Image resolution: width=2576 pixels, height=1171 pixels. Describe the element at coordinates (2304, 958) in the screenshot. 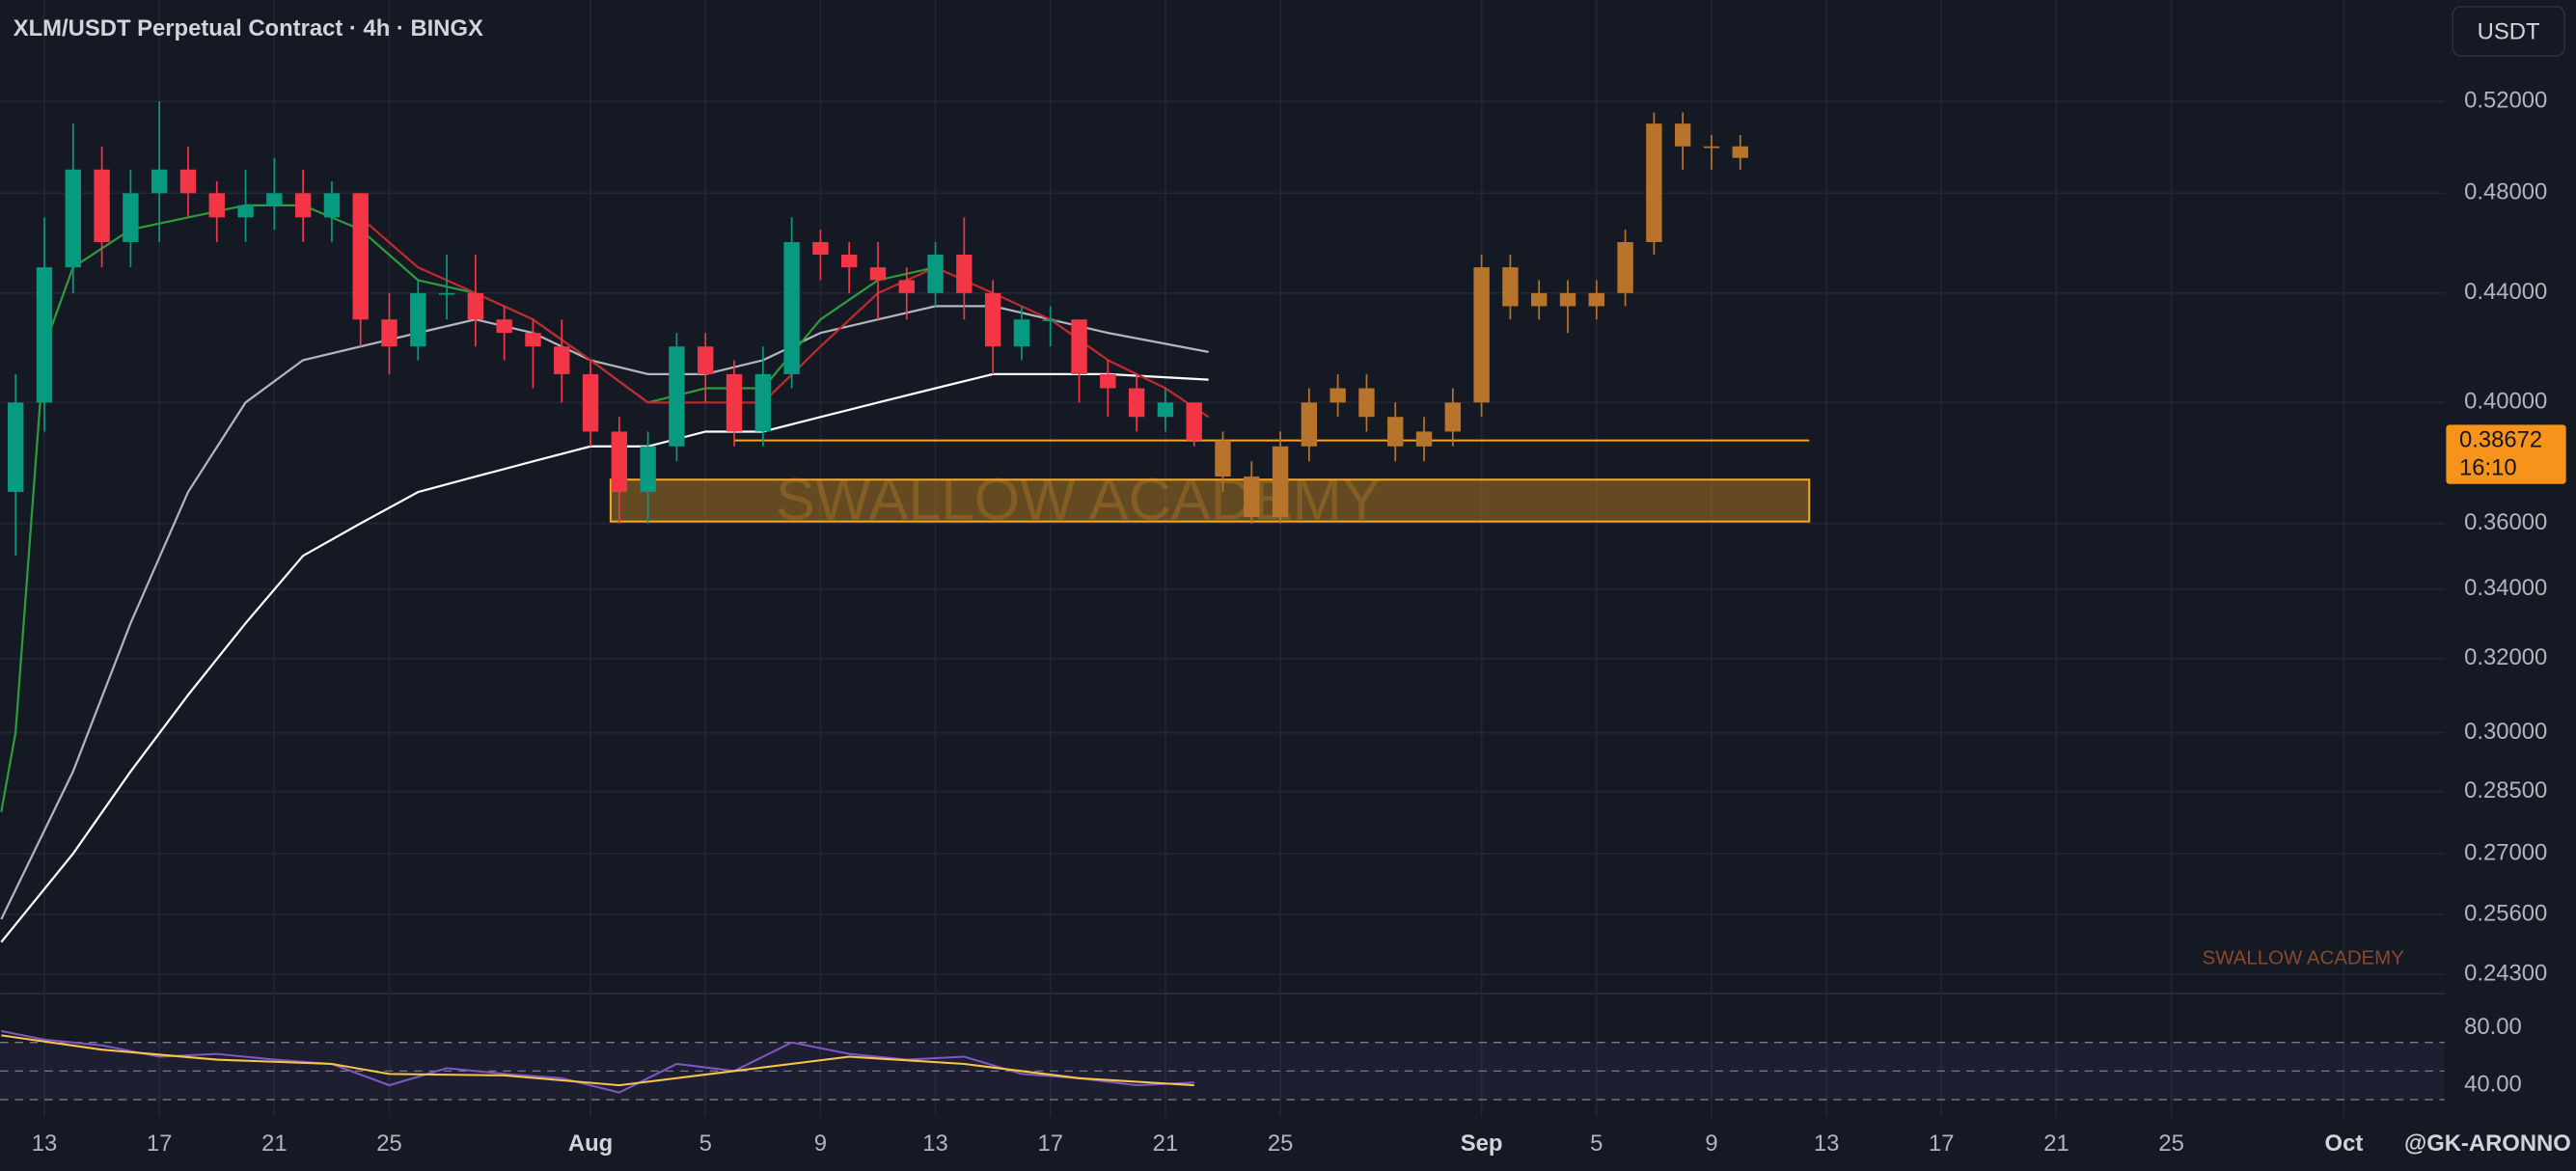

I see `watermark-small: SWALLOW ACADEMY` at that location.